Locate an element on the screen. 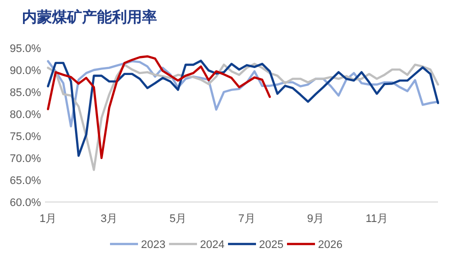  legend-label: 2026 is located at coordinates (330, 245).